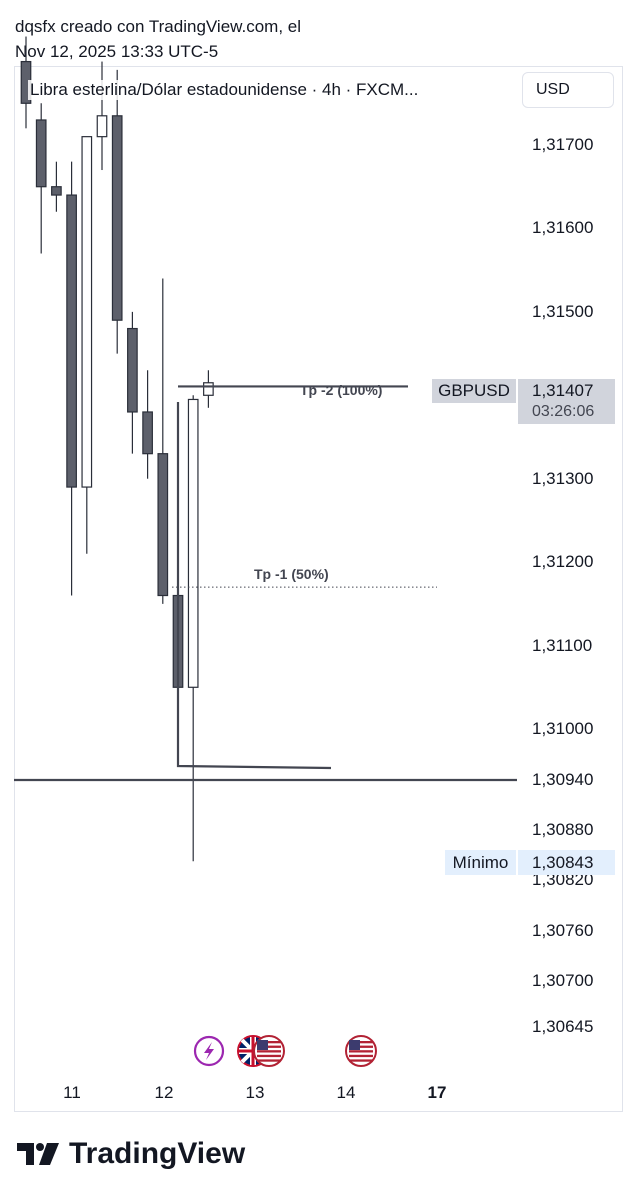 This screenshot has width=637, height=1200. What do you see at coordinates (346, 1092) in the screenshot?
I see `time-tick-label: 14` at bounding box center [346, 1092].